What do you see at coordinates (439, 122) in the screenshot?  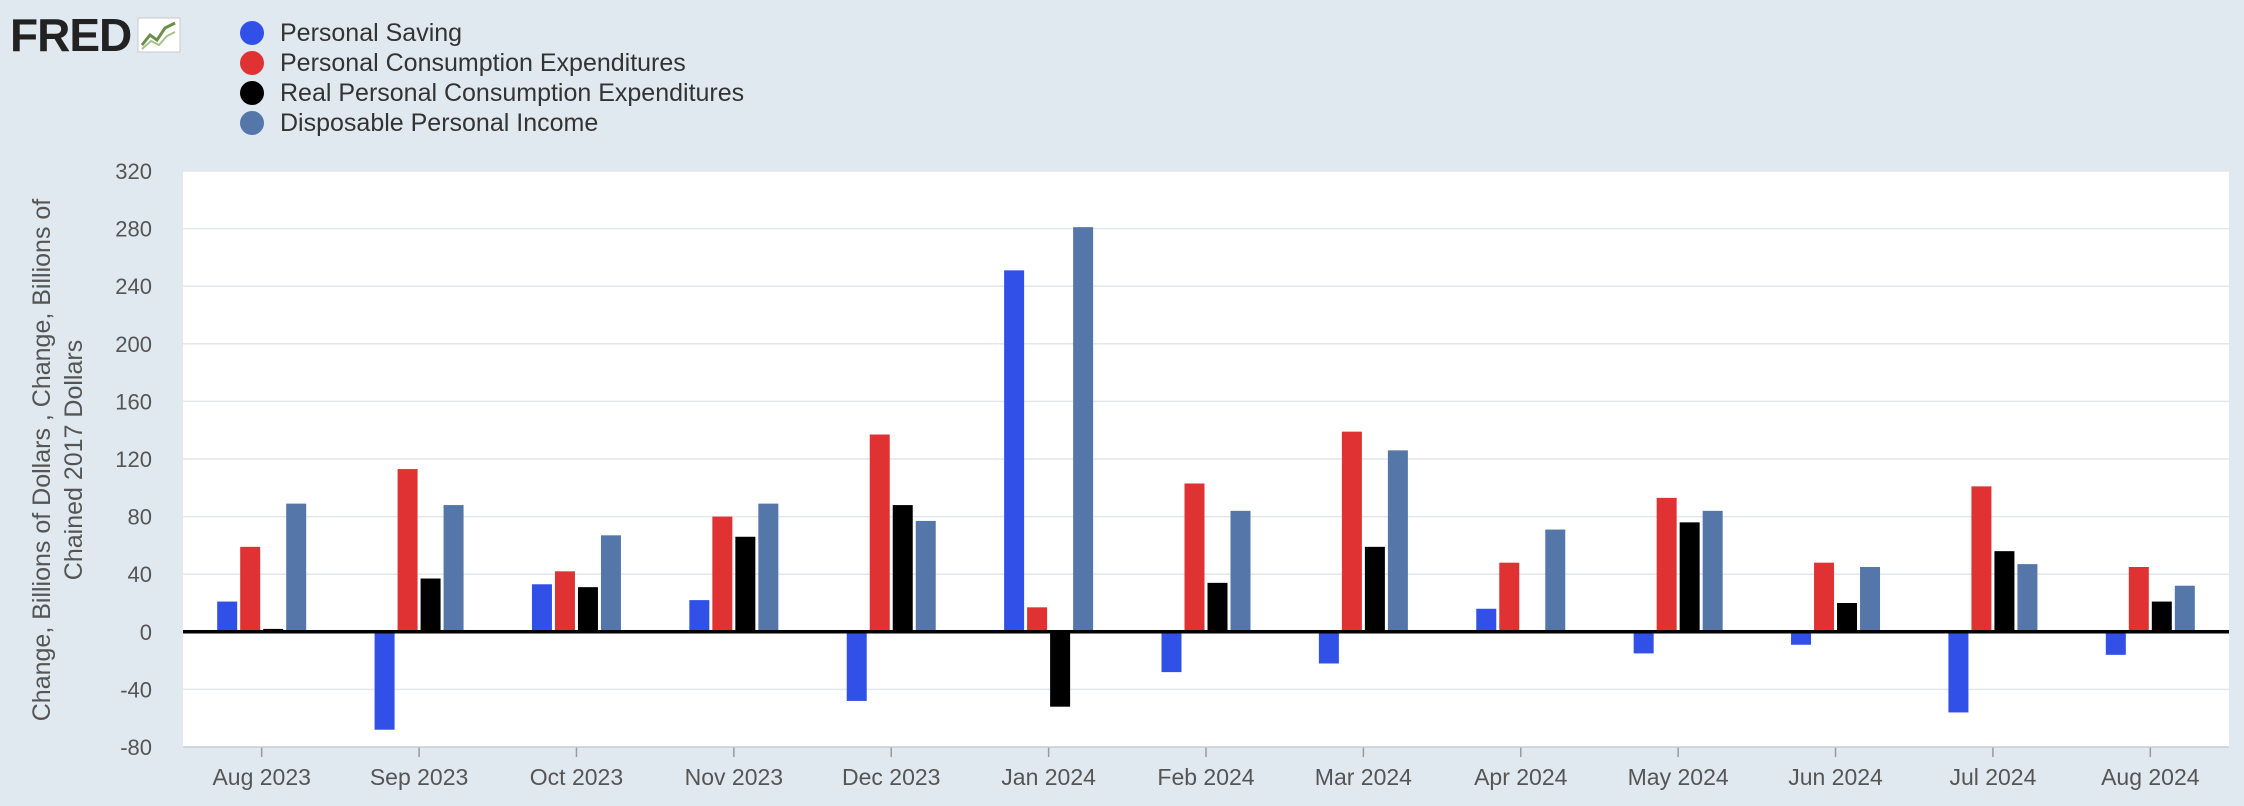 I see `legend-label: Disposable Personal Income` at bounding box center [439, 122].